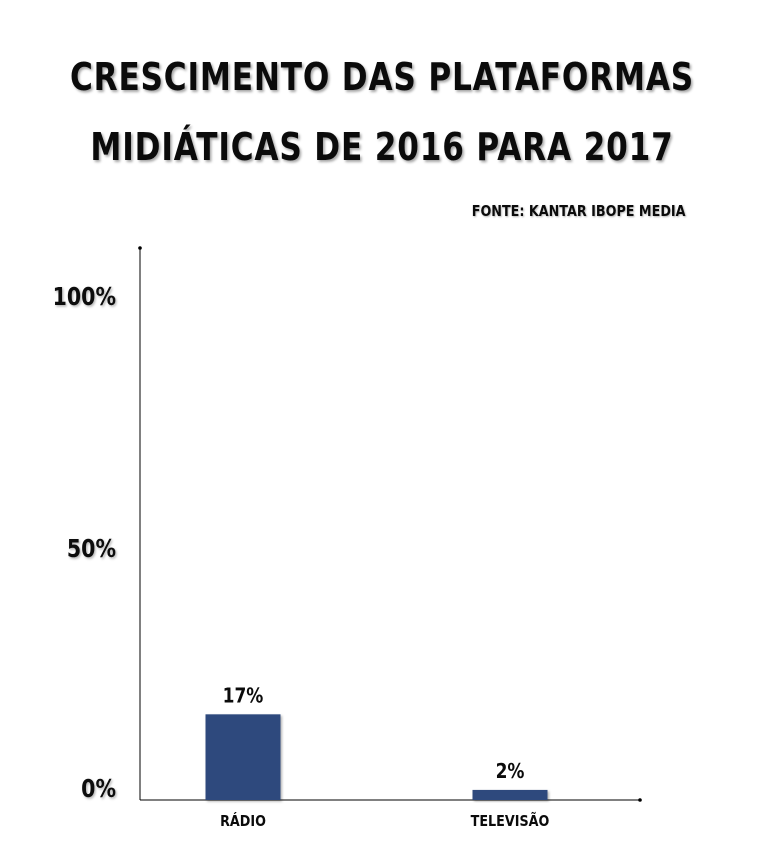  Describe the element at coordinates (640, 800) in the screenshot. I see `x-axis-end-dot` at that location.